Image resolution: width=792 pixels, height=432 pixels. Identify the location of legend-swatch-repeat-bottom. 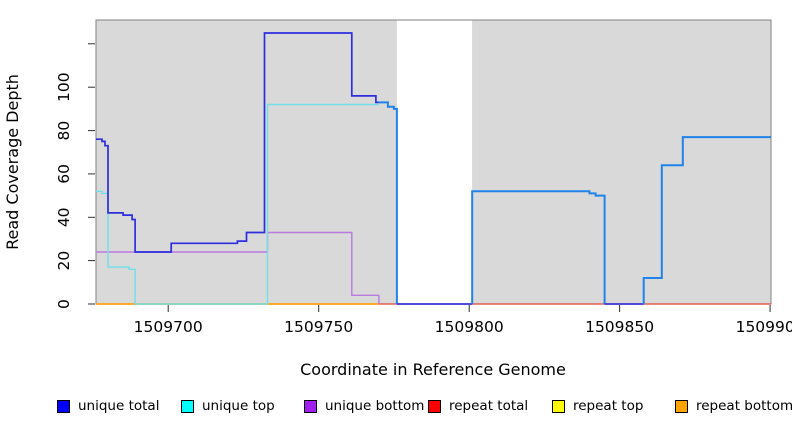
(681, 406).